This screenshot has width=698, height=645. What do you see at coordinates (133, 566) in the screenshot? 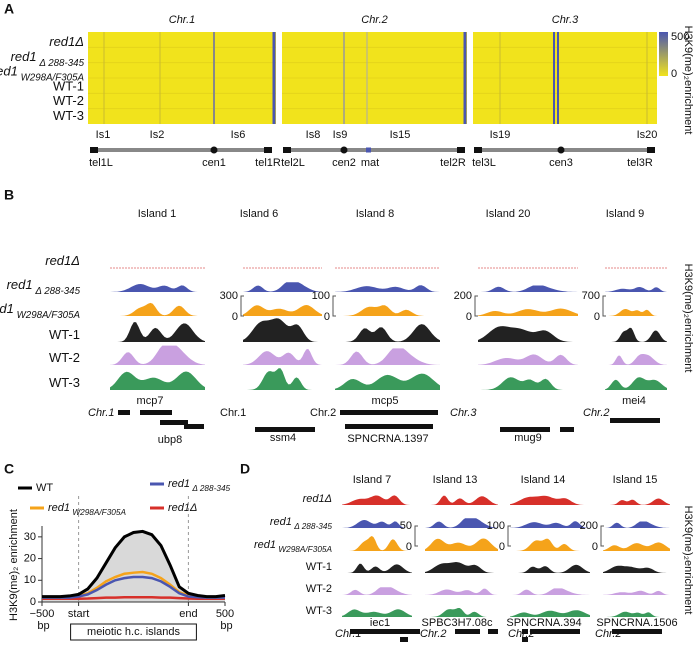
I see `wt-area` at bounding box center [133, 566].